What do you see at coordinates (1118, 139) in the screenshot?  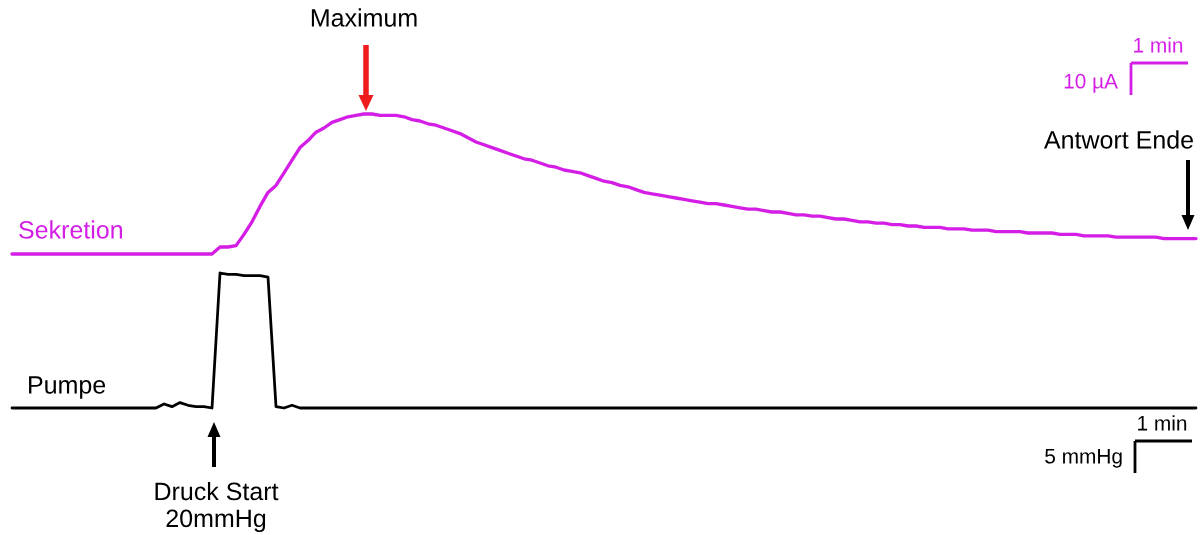 I see `annotation: Antwort Ende` at bounding box center [1118, 139].